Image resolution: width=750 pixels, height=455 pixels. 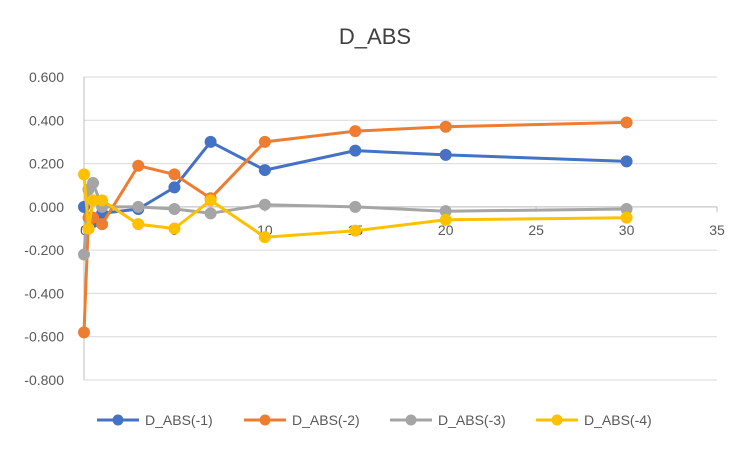 What do you see at coordinates (44, 250) in the screenshot?
I see `y-tick-label: -0.200` at bounding box center [44, 250].